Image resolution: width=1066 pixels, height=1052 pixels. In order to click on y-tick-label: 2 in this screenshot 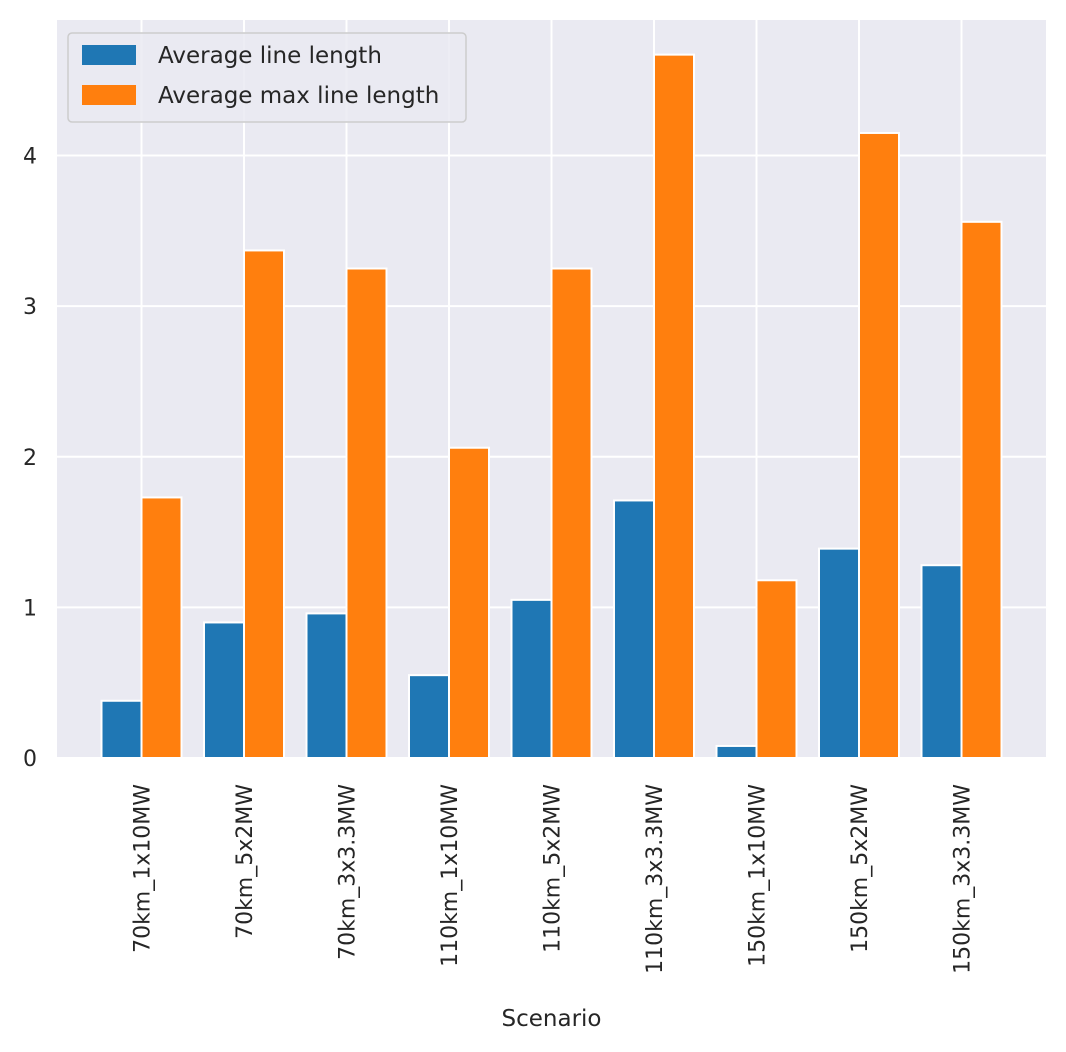, I will do `click(30, 458)`.